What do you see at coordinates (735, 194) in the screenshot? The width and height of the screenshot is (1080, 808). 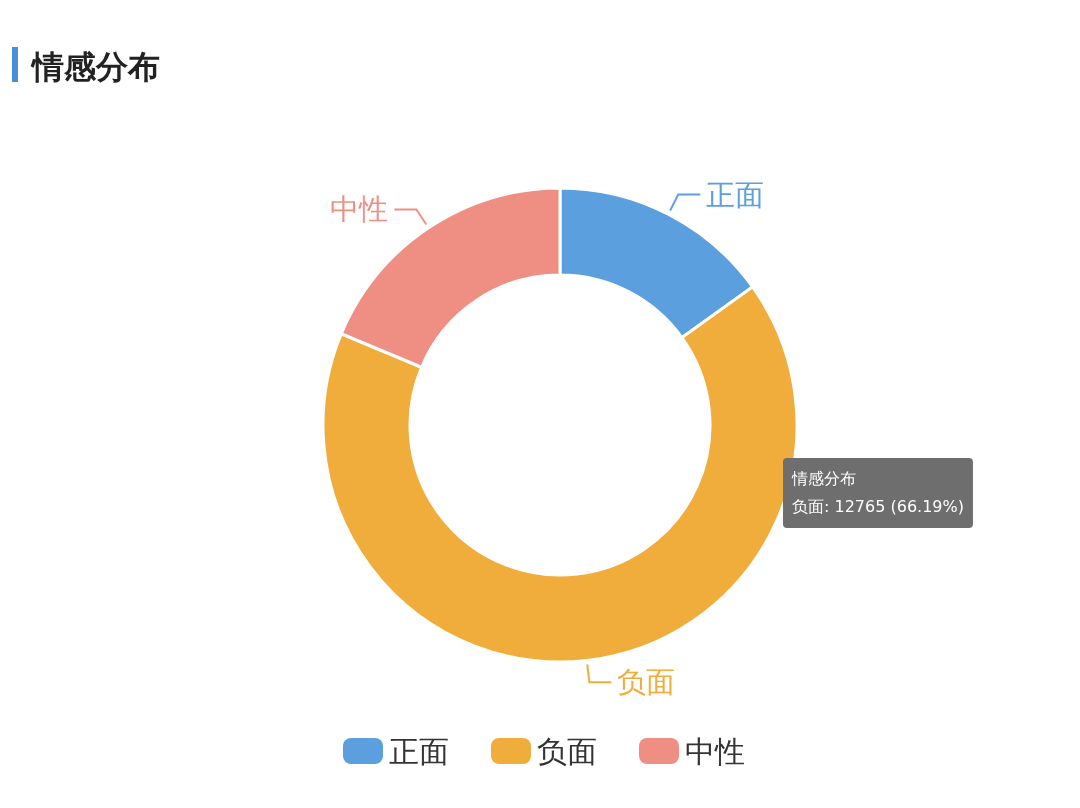 I see `slice-label: 正面` at bounding box center [735, 194].